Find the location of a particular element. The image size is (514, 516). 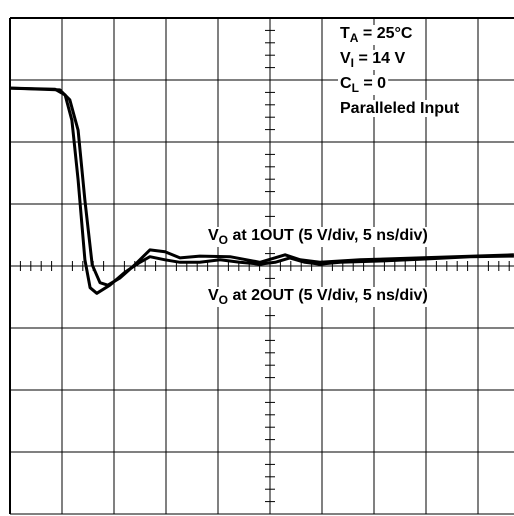

annotation: VI = 14 V is located at coordinates (372, 60).